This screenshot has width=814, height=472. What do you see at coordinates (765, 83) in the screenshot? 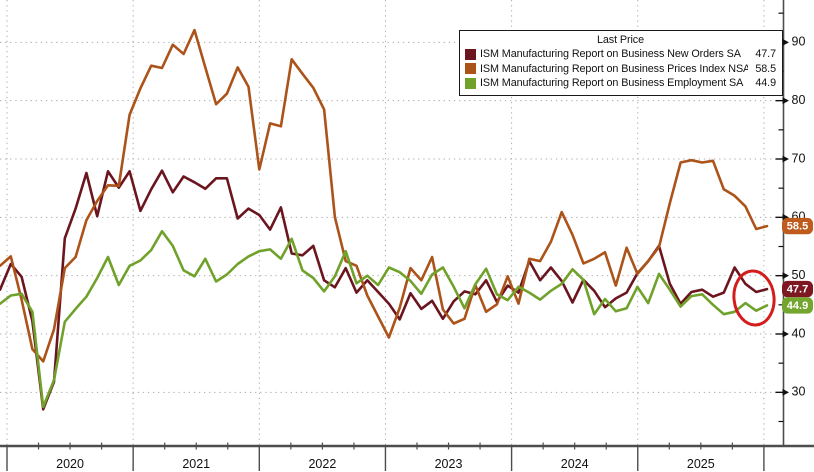
I see `legend-value-employment: 44.9` at bounding box center [765, 83].